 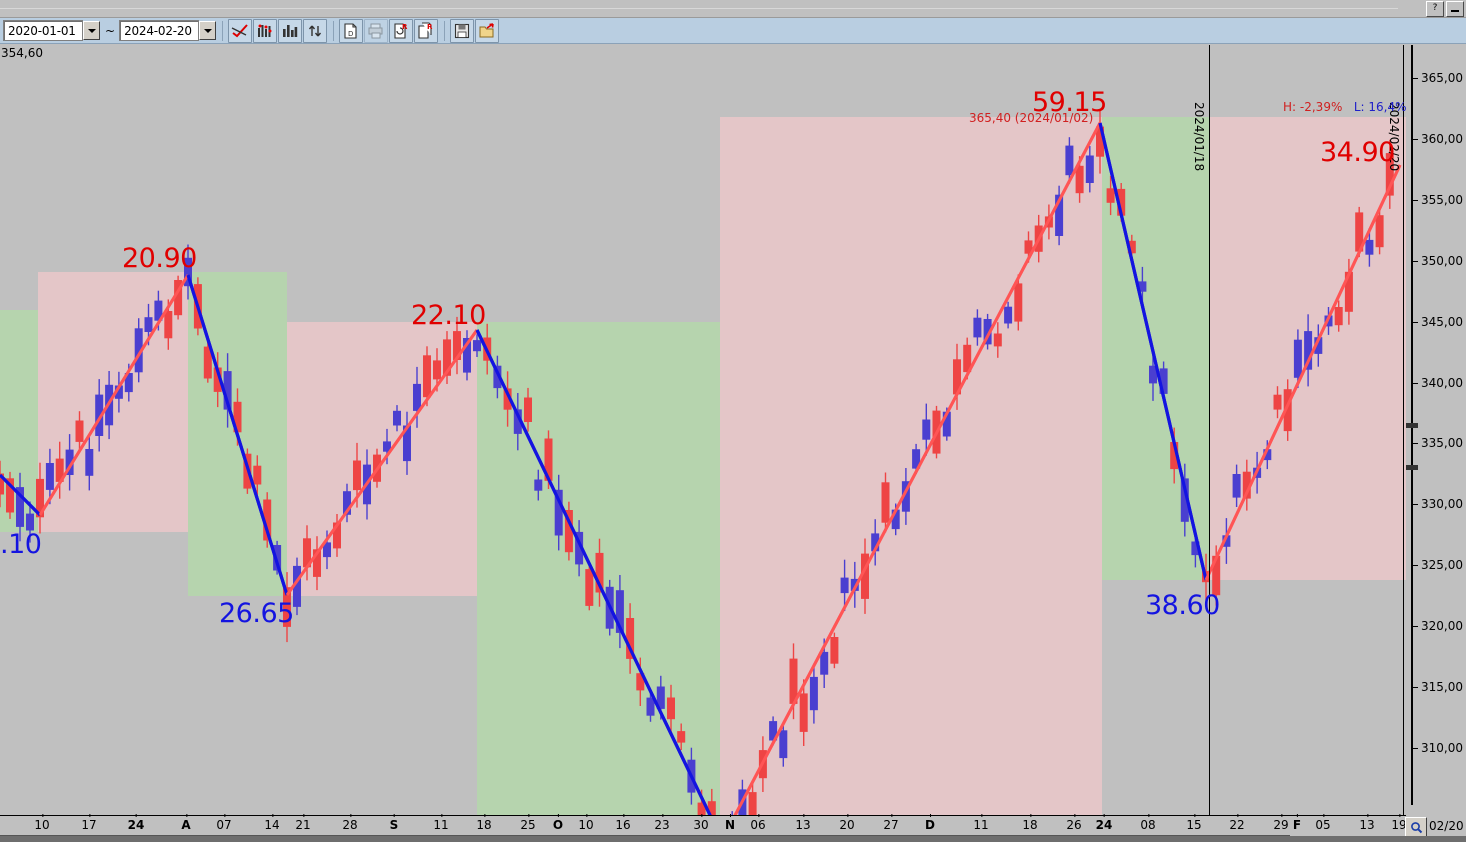 I want to click on price-tick: 325,00, so click(x=1437, y=565).